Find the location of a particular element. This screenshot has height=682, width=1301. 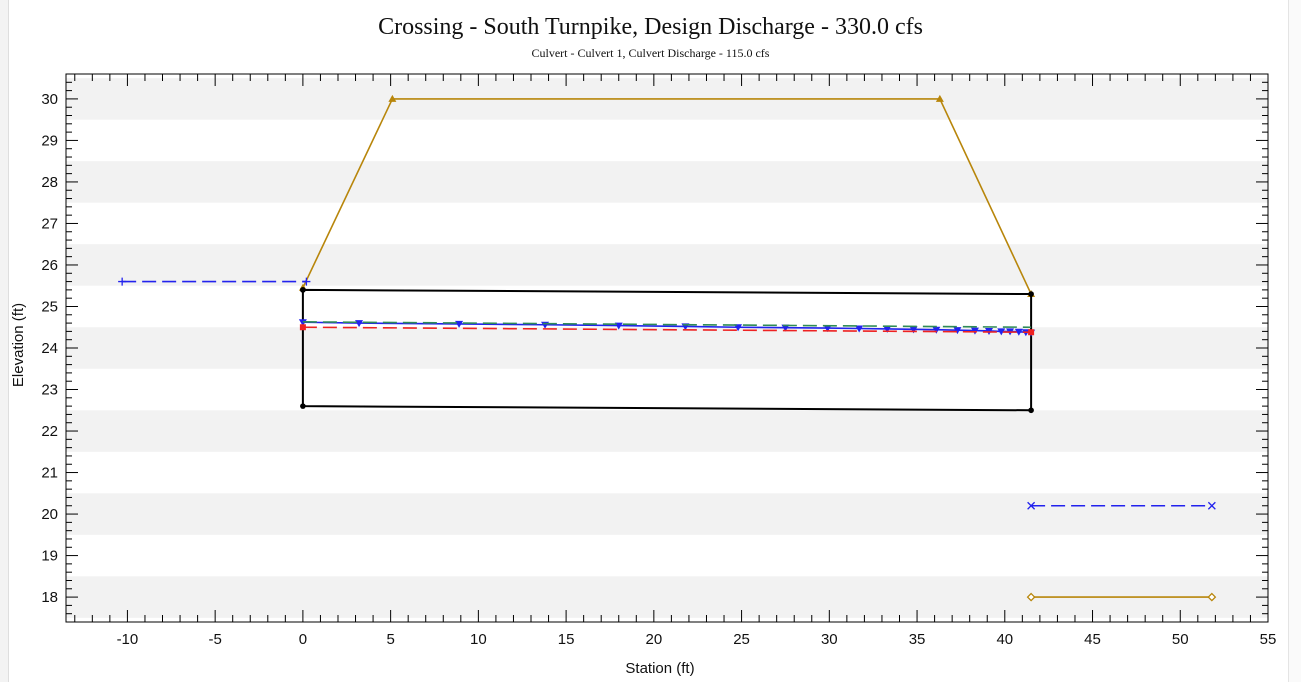

window-left-edge is located at coordinates (4, 341).